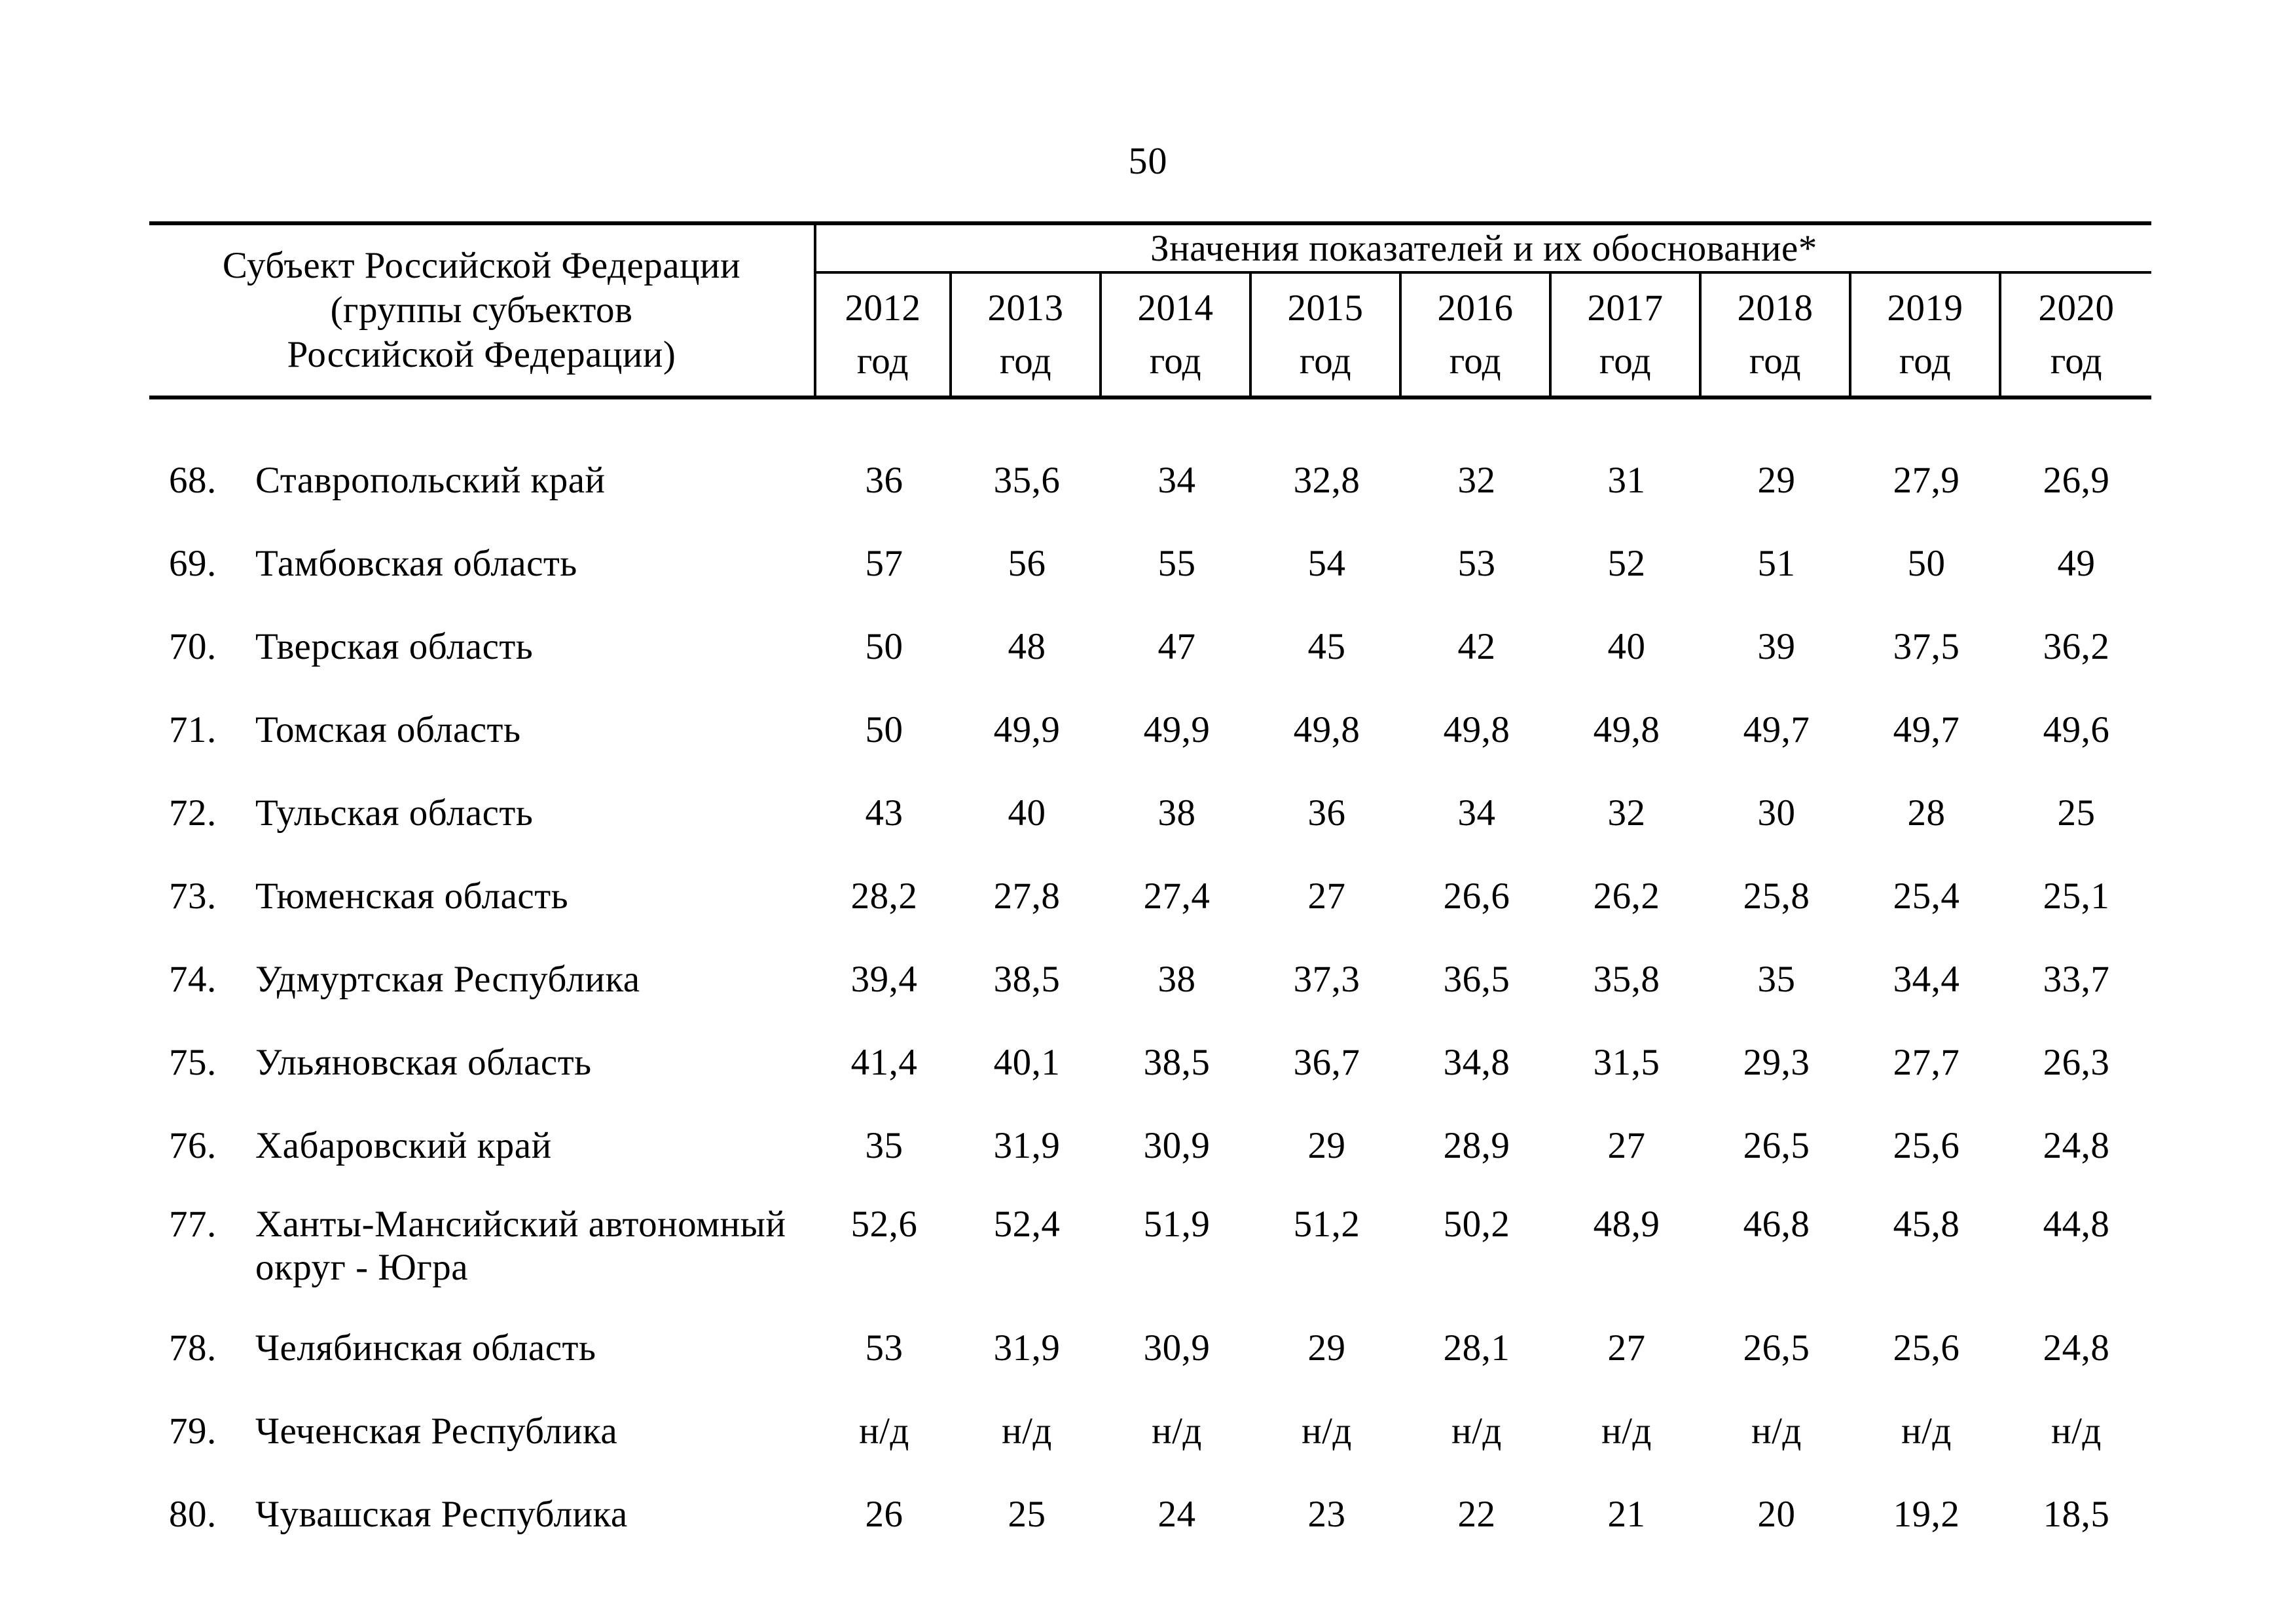 This screenshot has width=2296, height=1624. I want to click on year-label: 2012, so click(883, 308).